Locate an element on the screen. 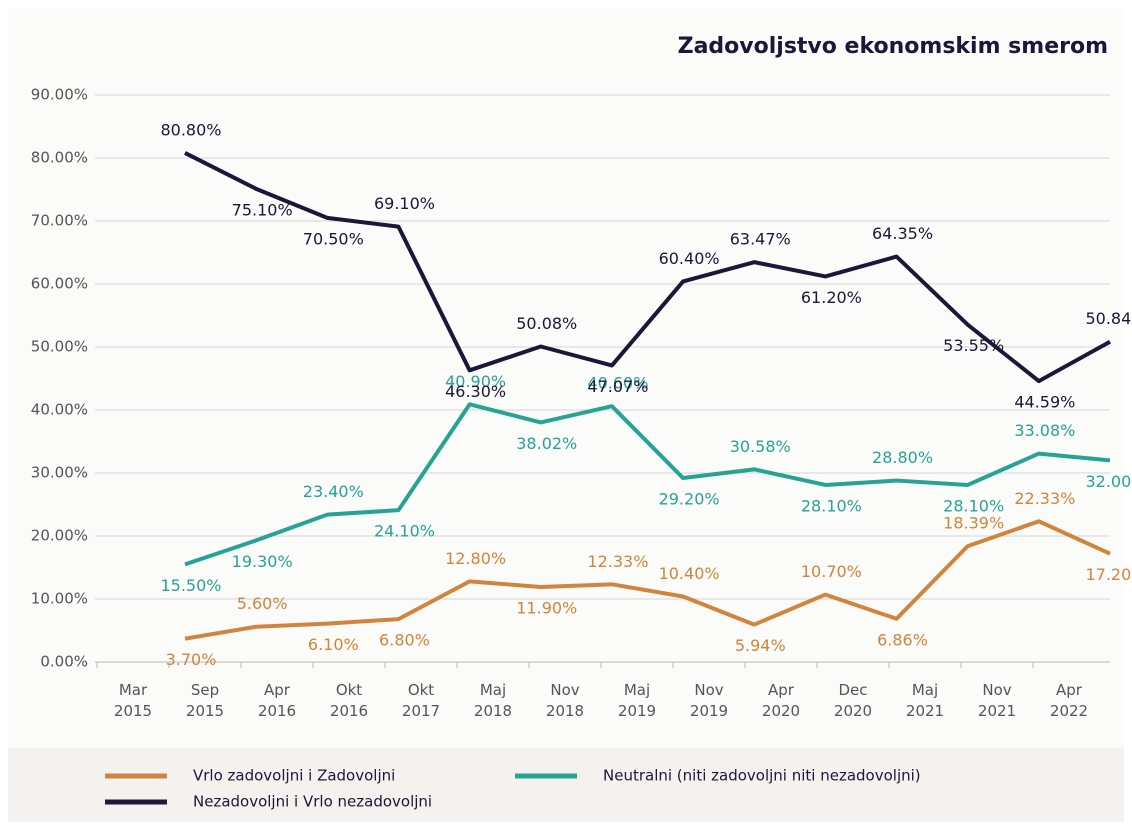 The width and height of the screenshot is (1132, 830). data-label: 32.00% is located at coordinates (1108, 481).